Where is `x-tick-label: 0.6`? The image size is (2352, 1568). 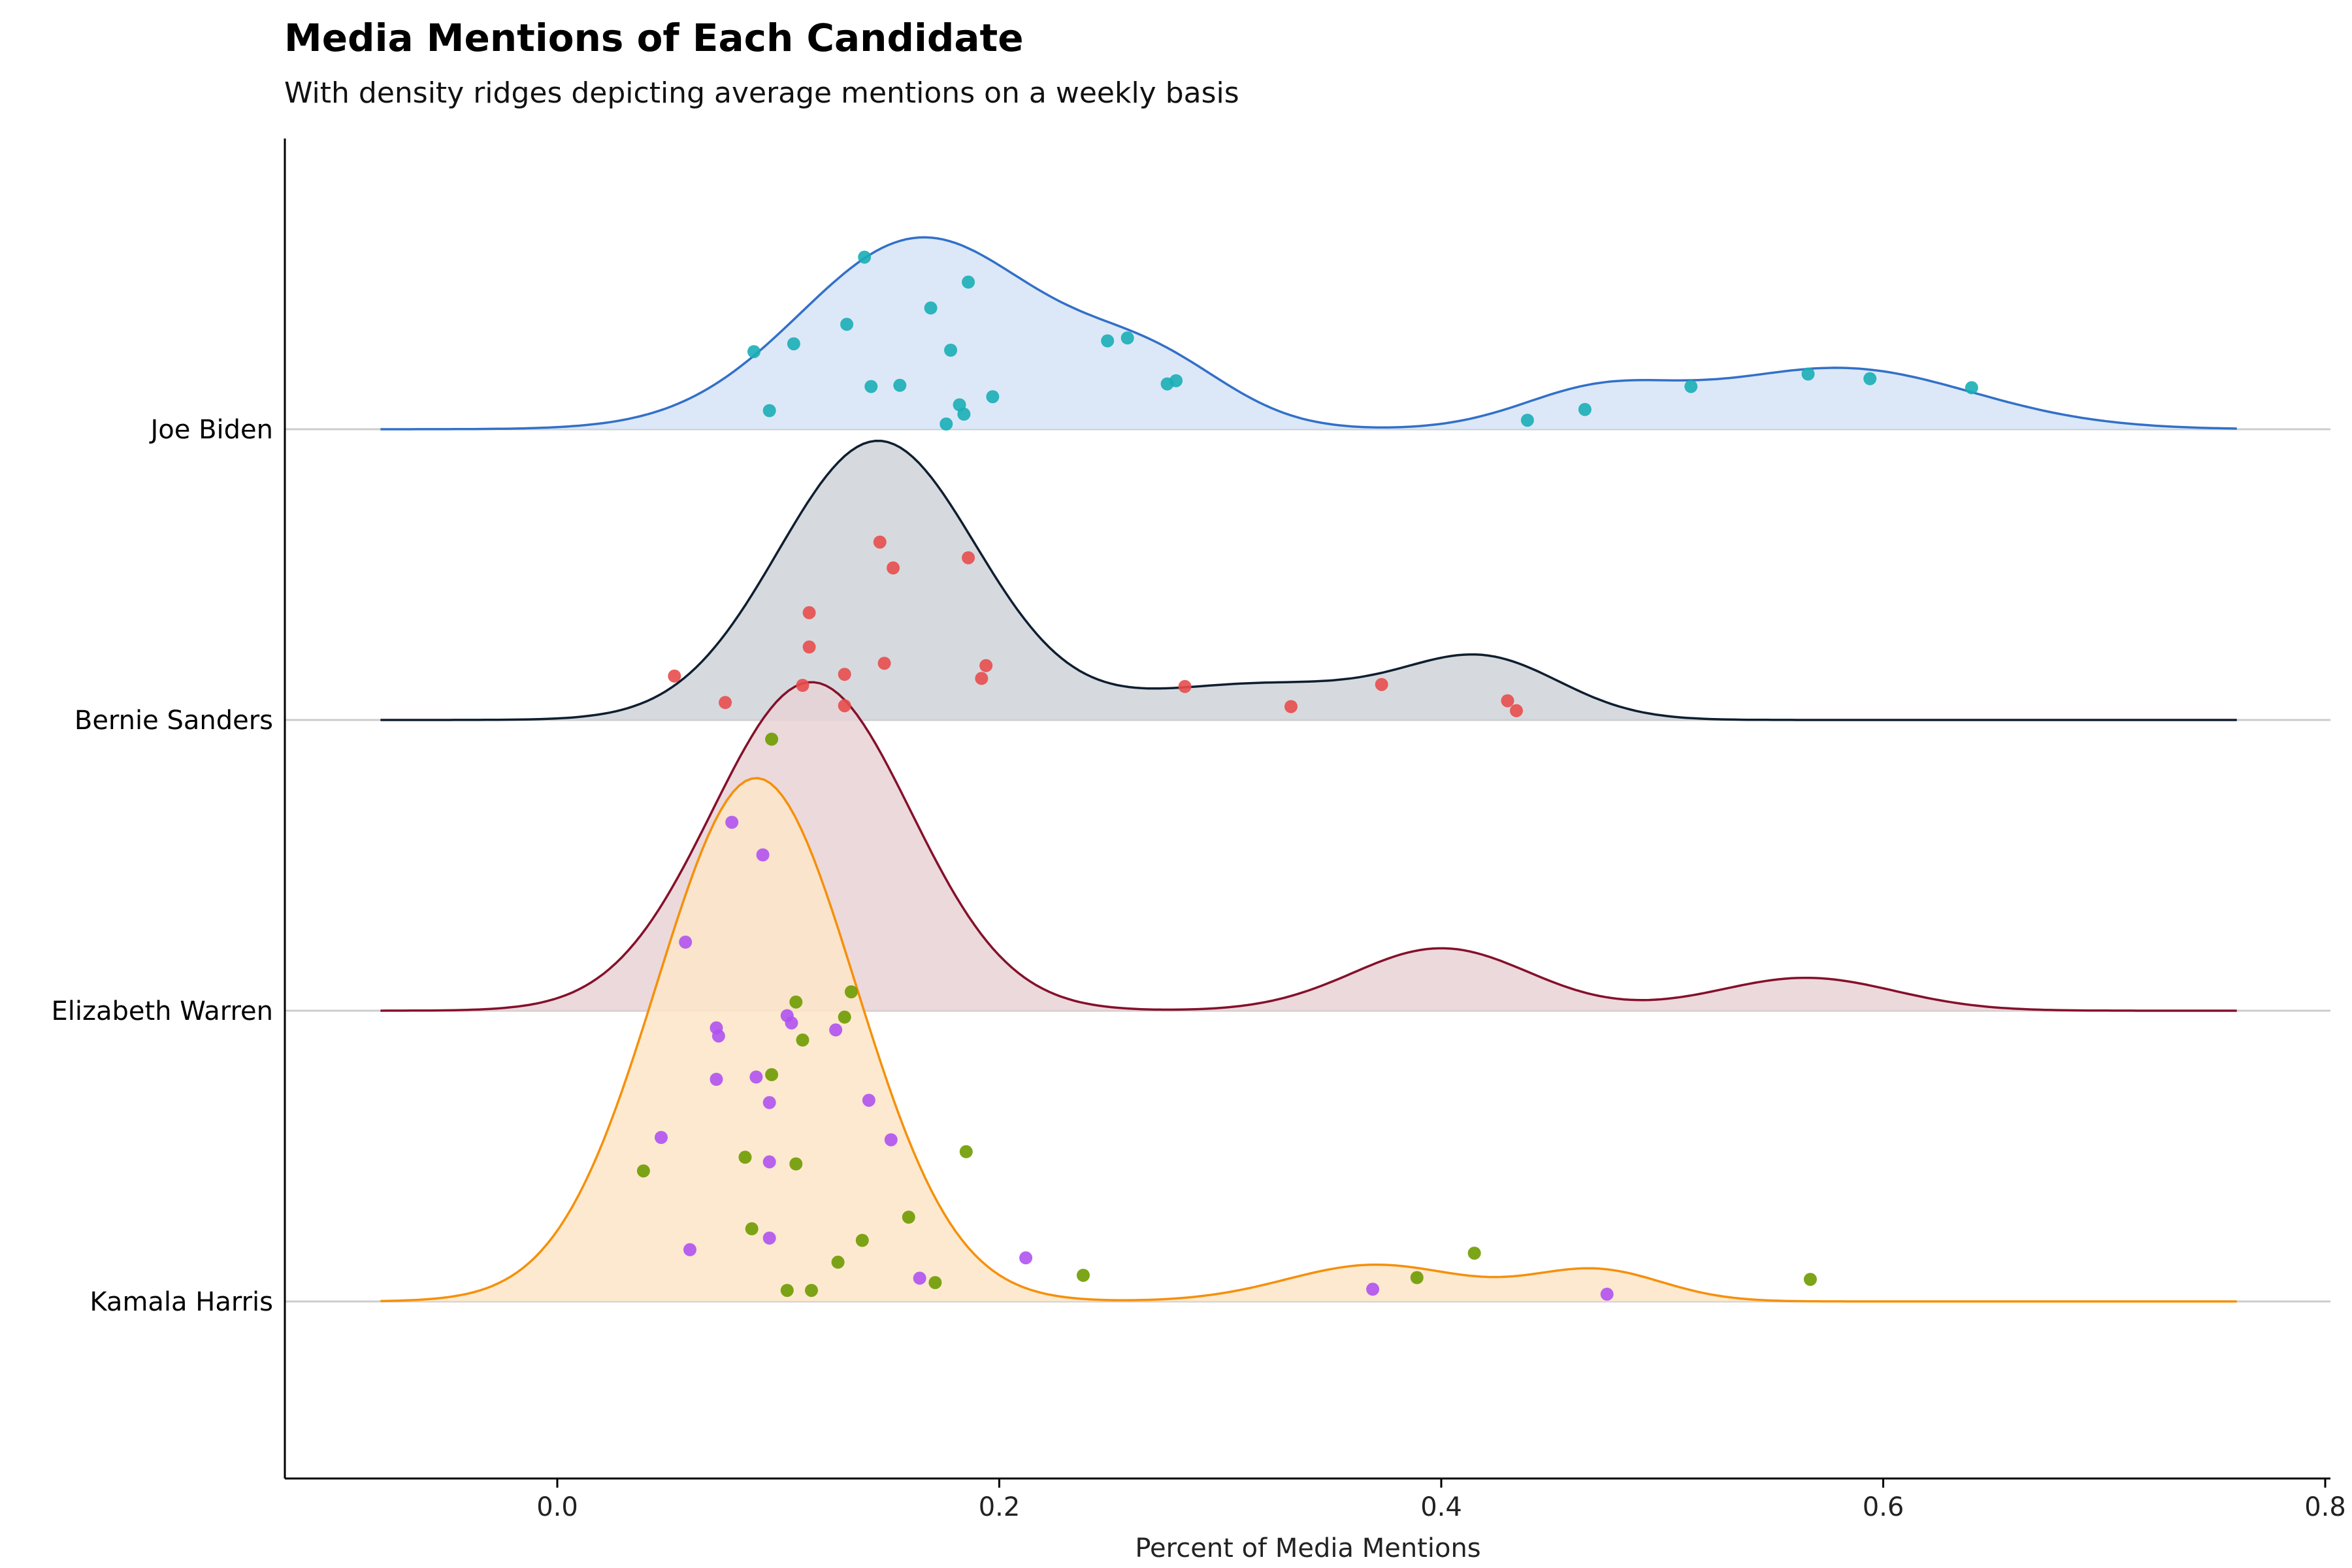 x-tick-label: 0.6 is located at coordinates (1883, 1507).